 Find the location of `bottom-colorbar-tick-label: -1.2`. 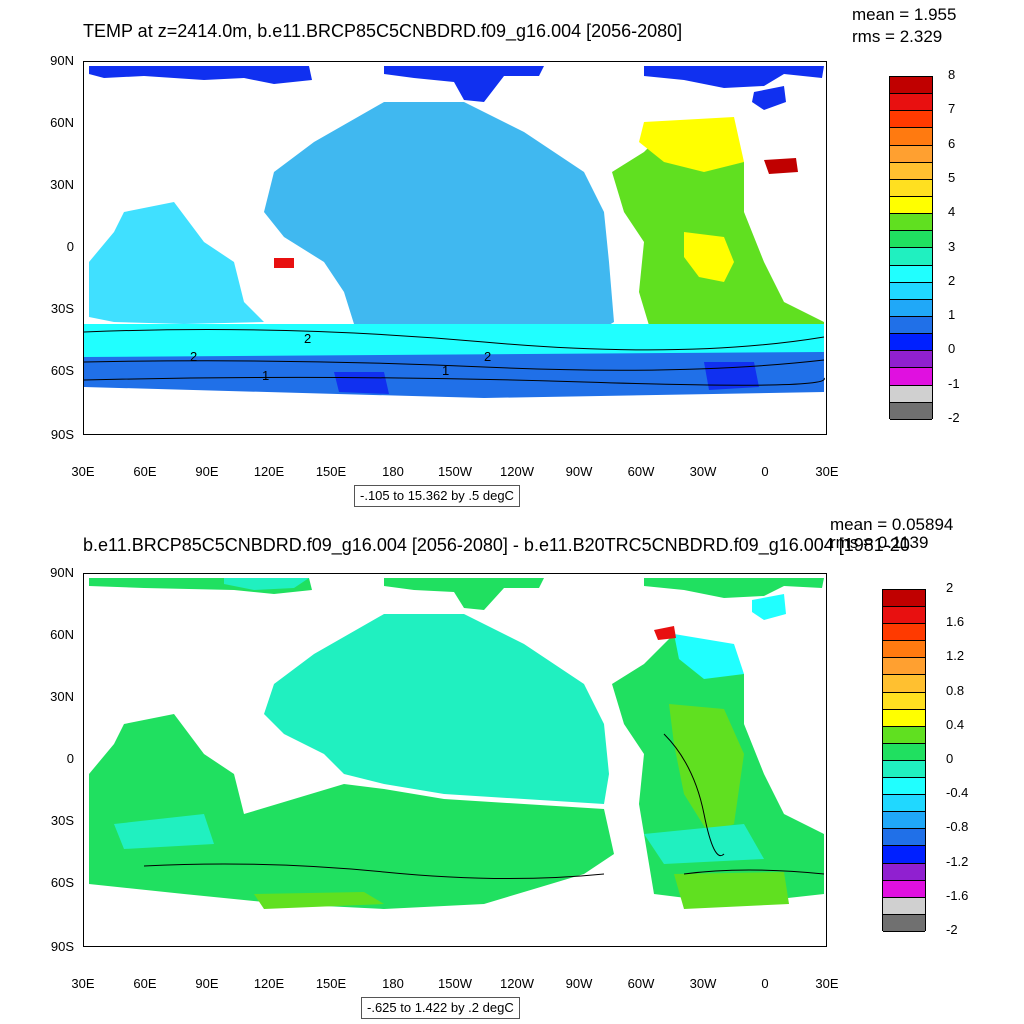

bottom-colorbar-tick-label: -1.2 is located at coordinates (957, 861).